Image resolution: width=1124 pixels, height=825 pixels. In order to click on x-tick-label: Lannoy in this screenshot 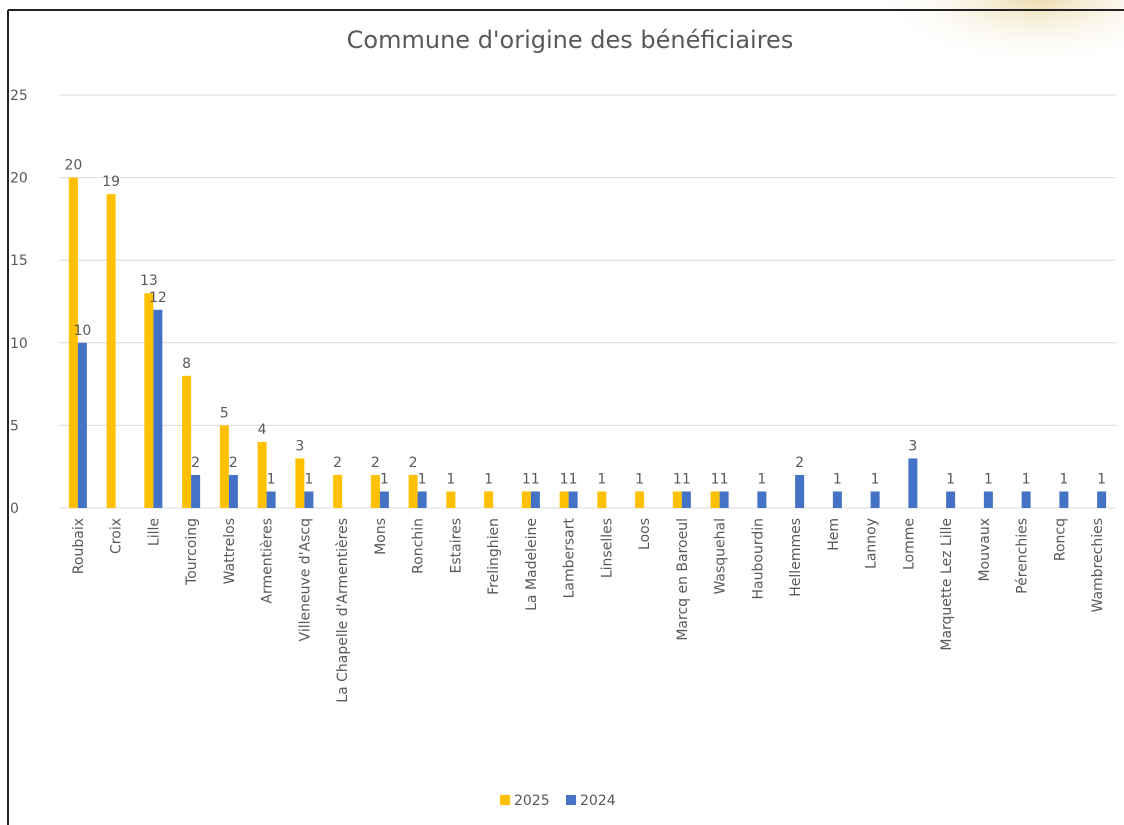, I will do `click(872, 543)`.